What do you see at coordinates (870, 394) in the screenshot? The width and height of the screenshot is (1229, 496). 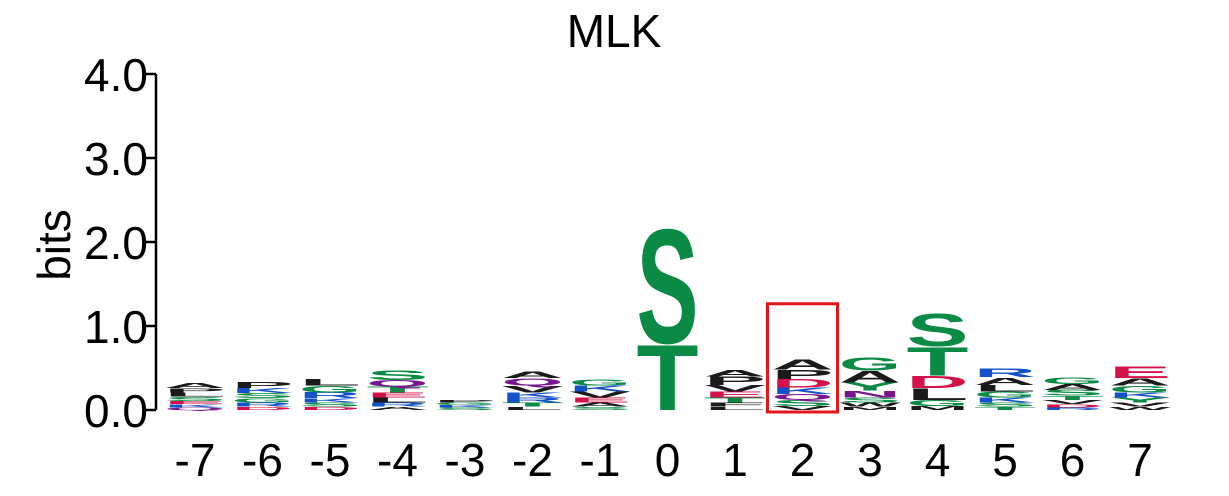 I see `logo-letter-N: N` at bounding box center [870, 394].